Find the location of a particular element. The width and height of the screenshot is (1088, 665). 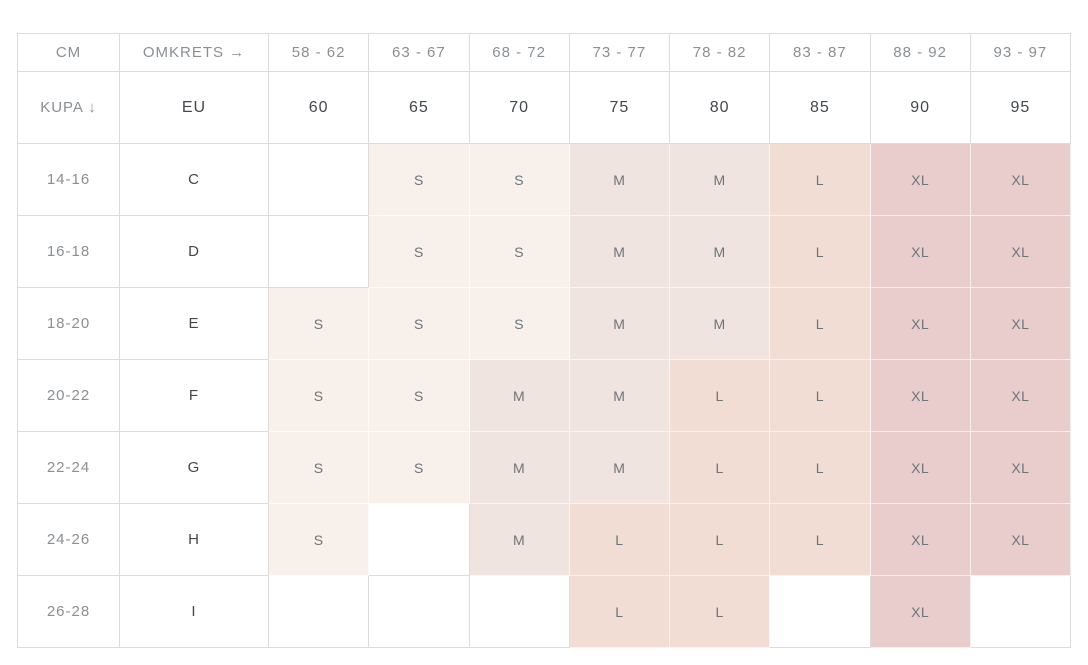

eu-size-cell: 85 is located at coordinates (820, 108).